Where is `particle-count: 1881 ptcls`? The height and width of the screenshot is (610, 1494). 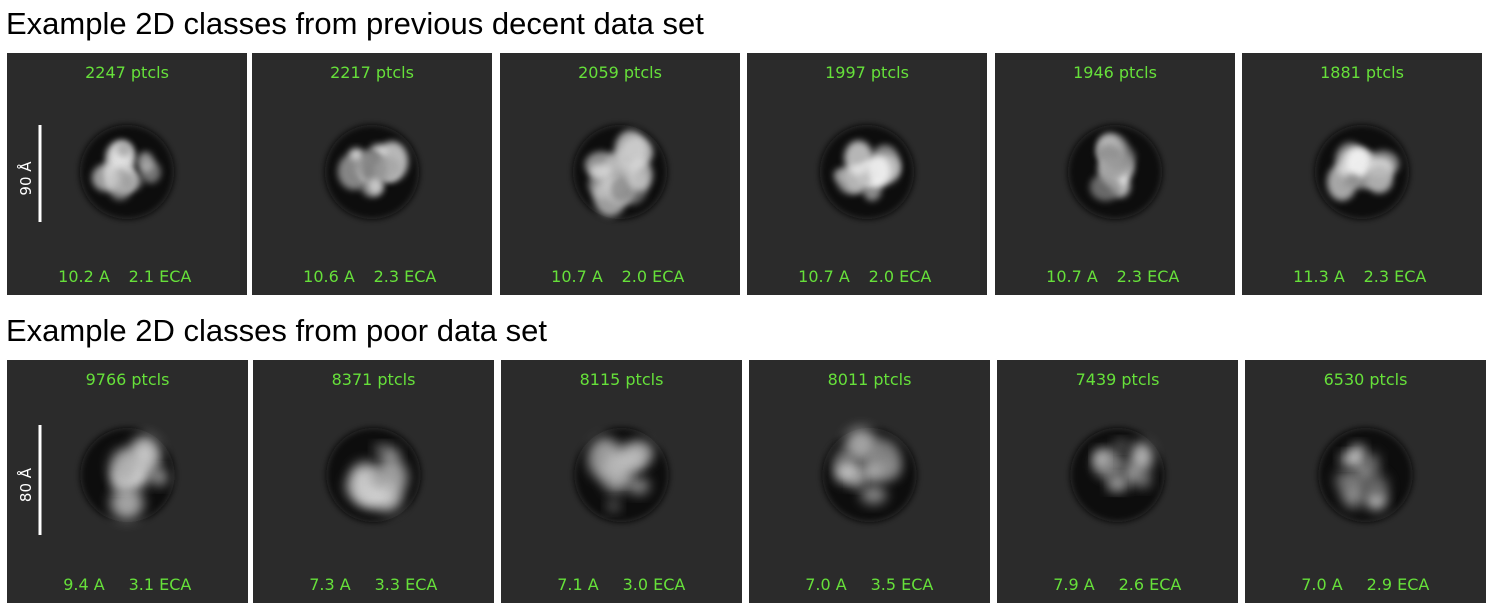
particle-count: 1881 ptcls is located at coordinates (1362, 72).